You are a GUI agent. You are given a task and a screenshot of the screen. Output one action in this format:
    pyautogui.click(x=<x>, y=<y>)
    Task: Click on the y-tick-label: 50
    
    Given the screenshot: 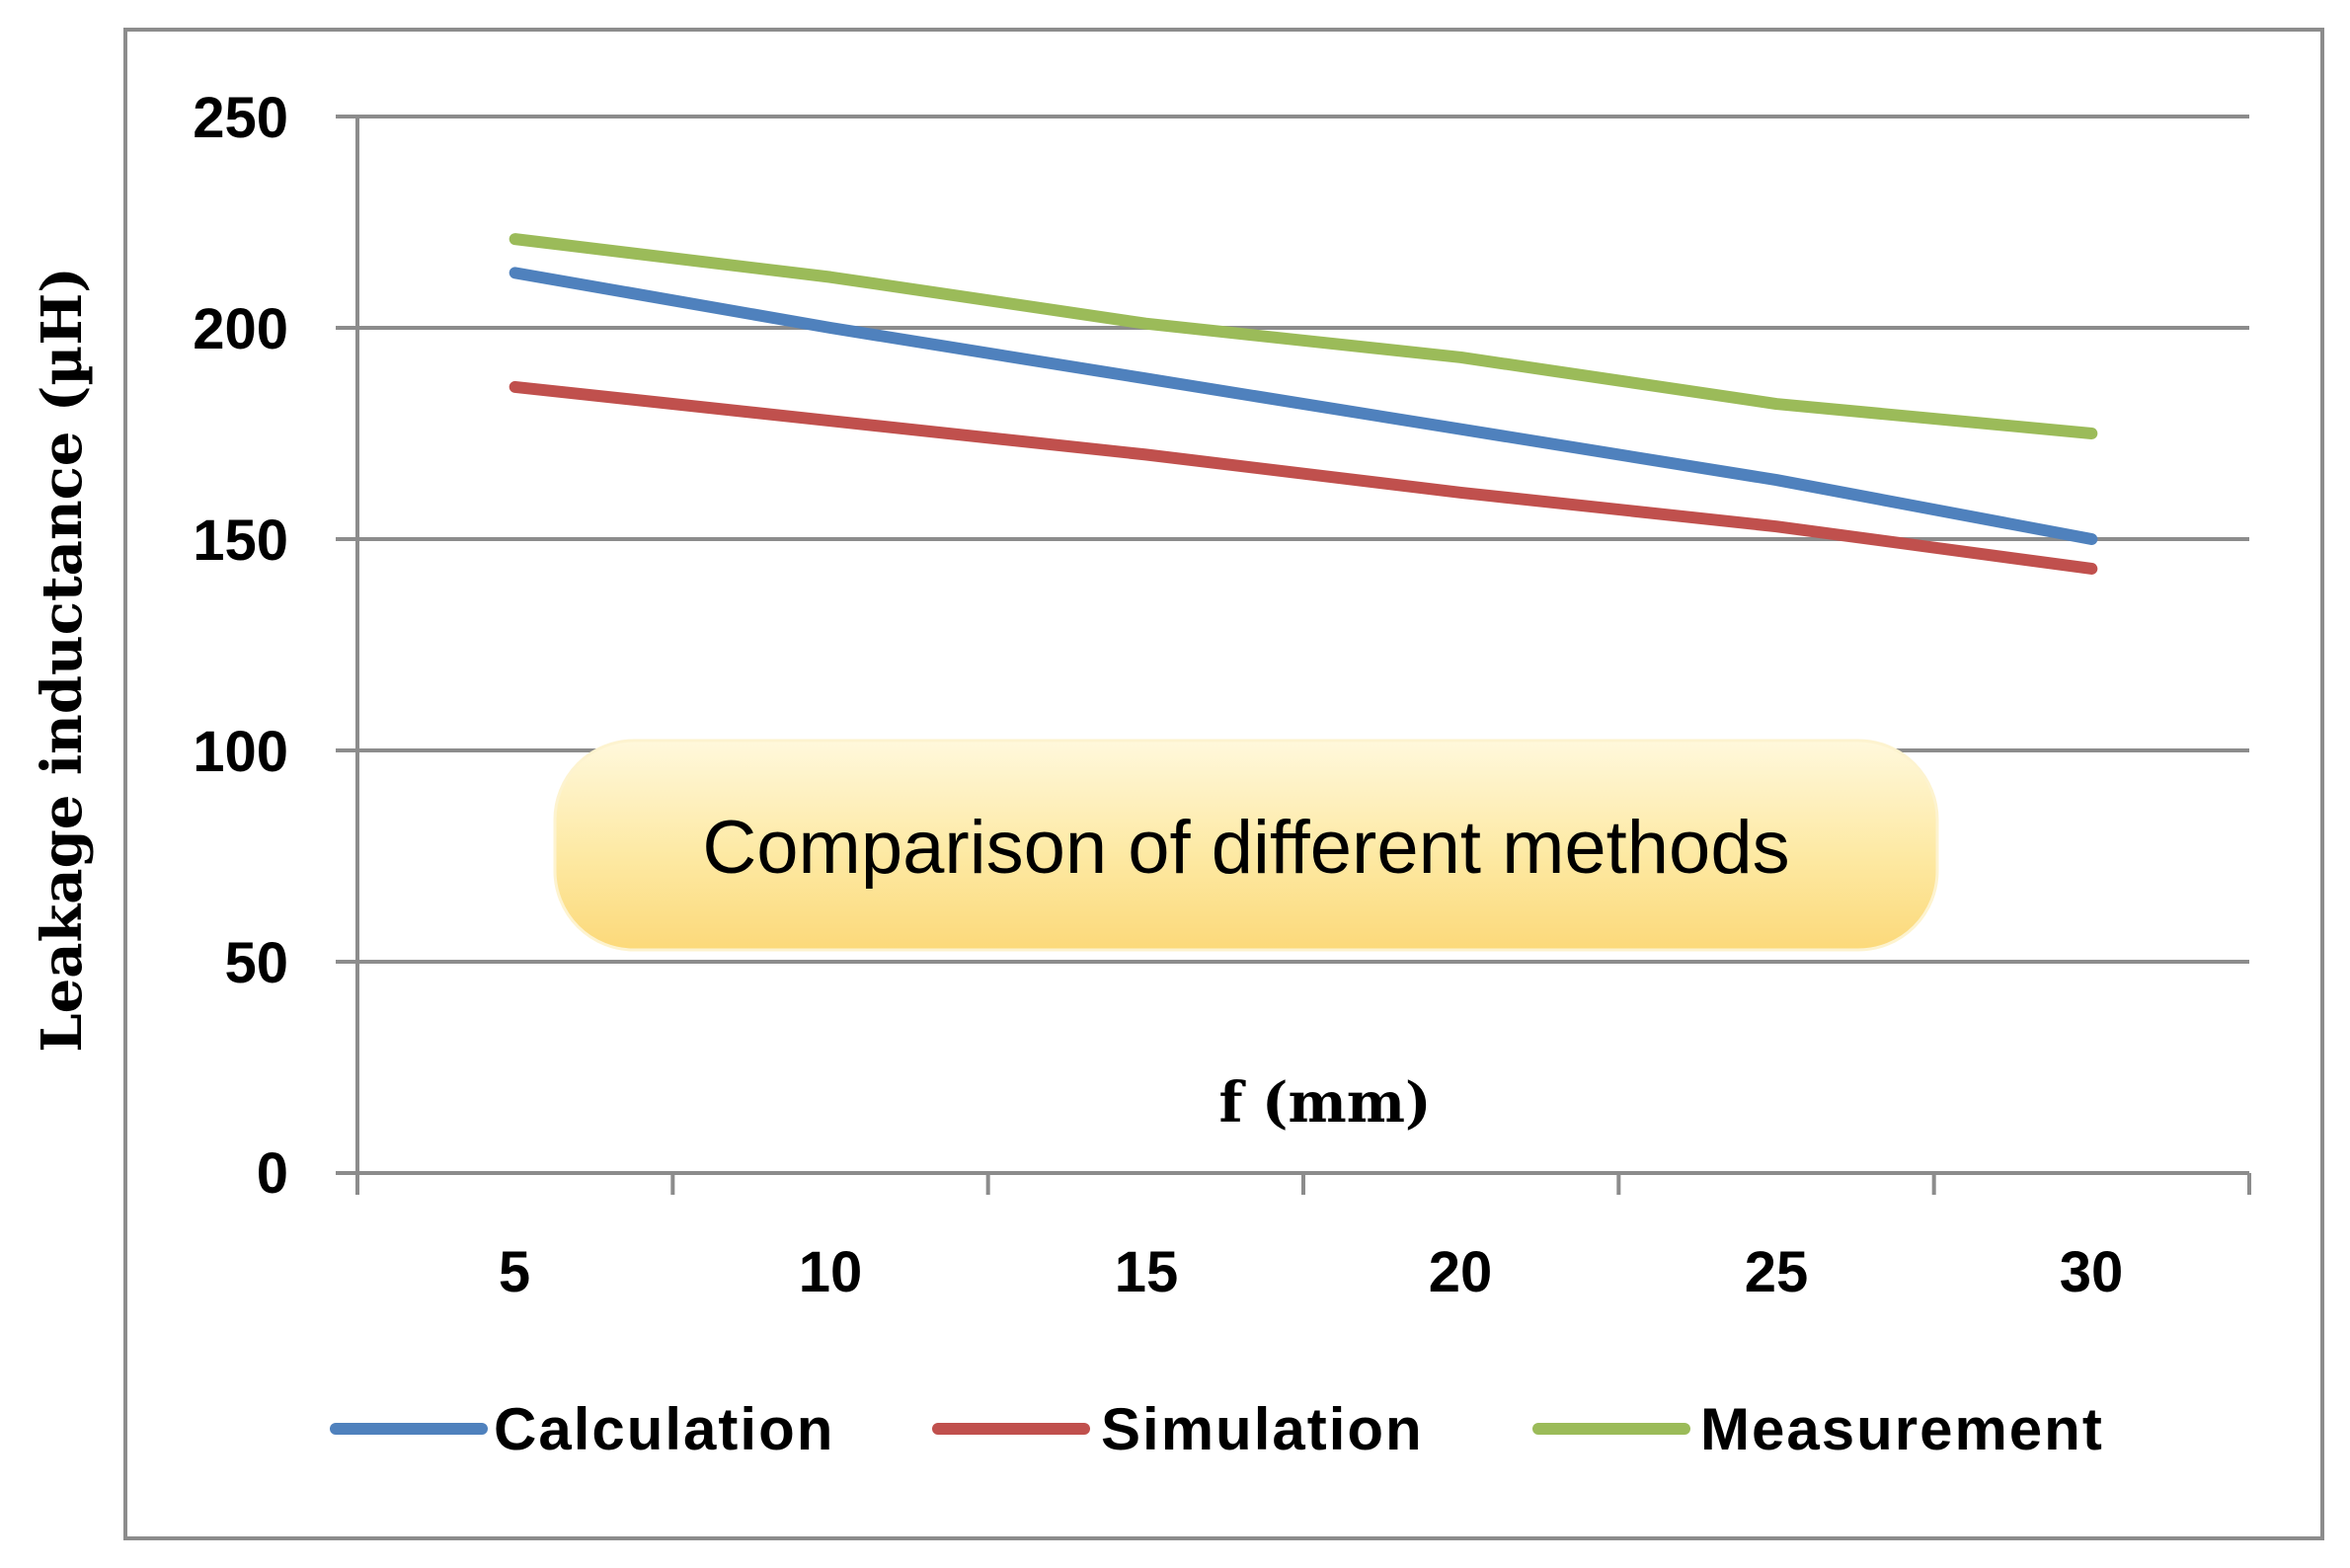 What is the action you would take?
    pyautogui.click(x=256, y=963)
    